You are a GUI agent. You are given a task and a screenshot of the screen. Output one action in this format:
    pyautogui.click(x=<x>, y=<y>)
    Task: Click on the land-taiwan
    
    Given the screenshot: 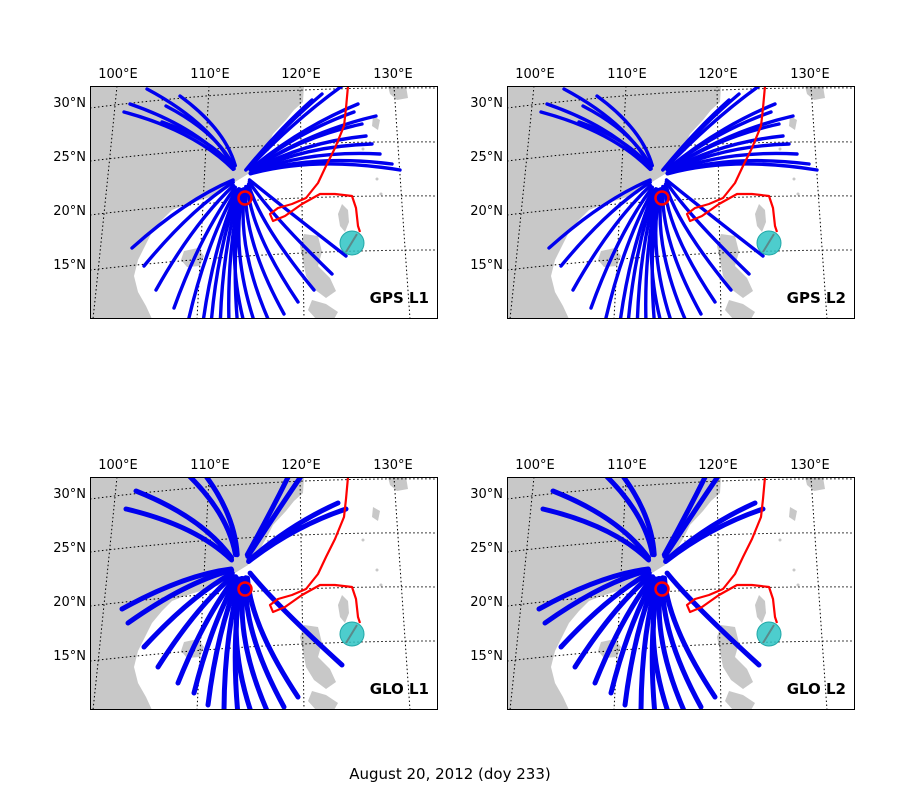 What is the action you would take?
    pyautogui.click(x=343, y=609)
    